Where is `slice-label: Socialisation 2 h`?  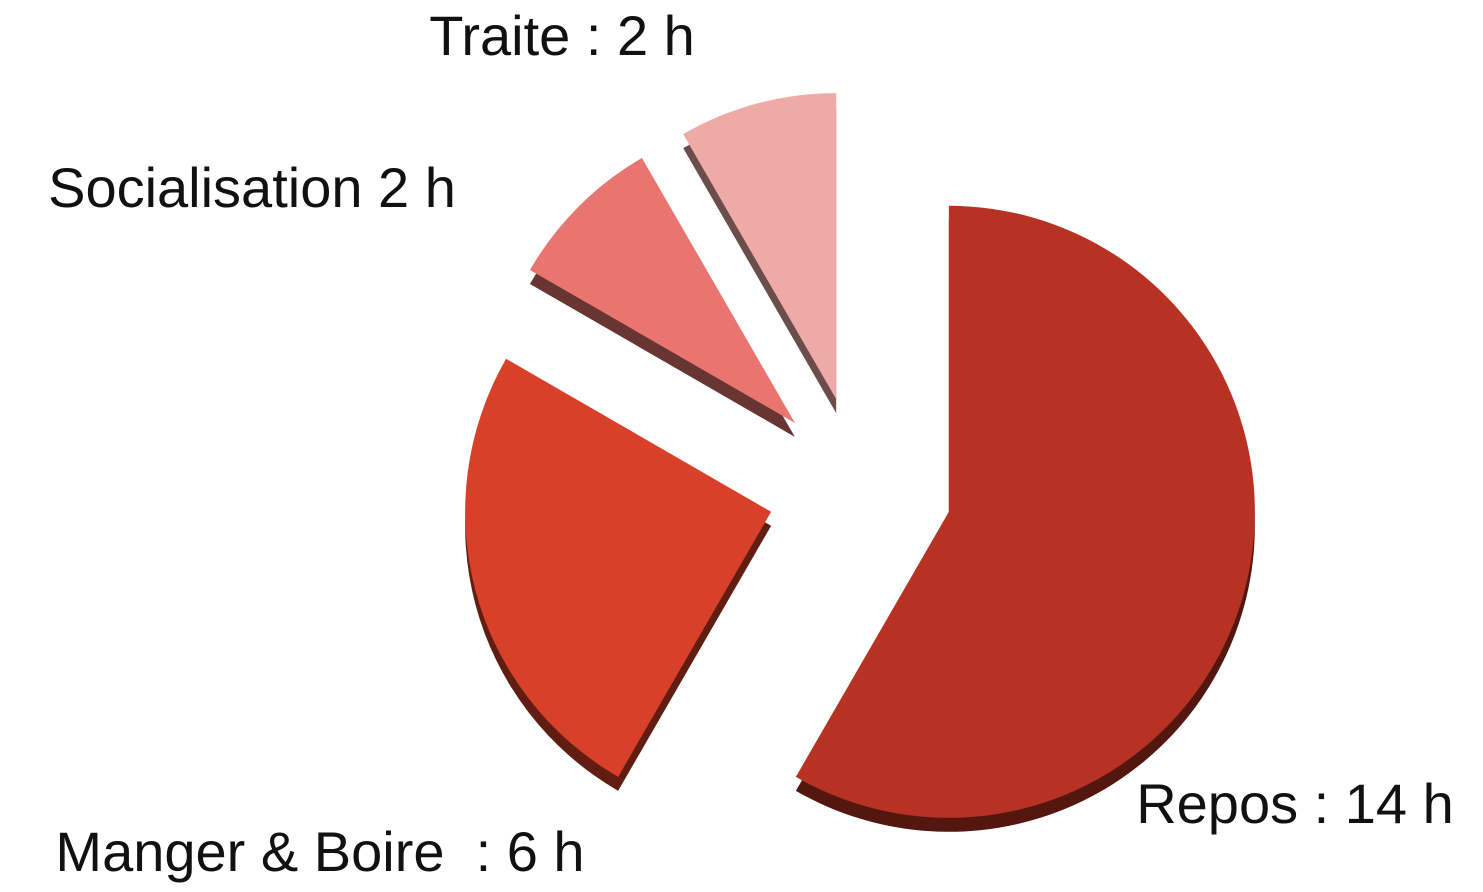
slice-label: Socialisation 2 h is located at coordinates (252, 187).